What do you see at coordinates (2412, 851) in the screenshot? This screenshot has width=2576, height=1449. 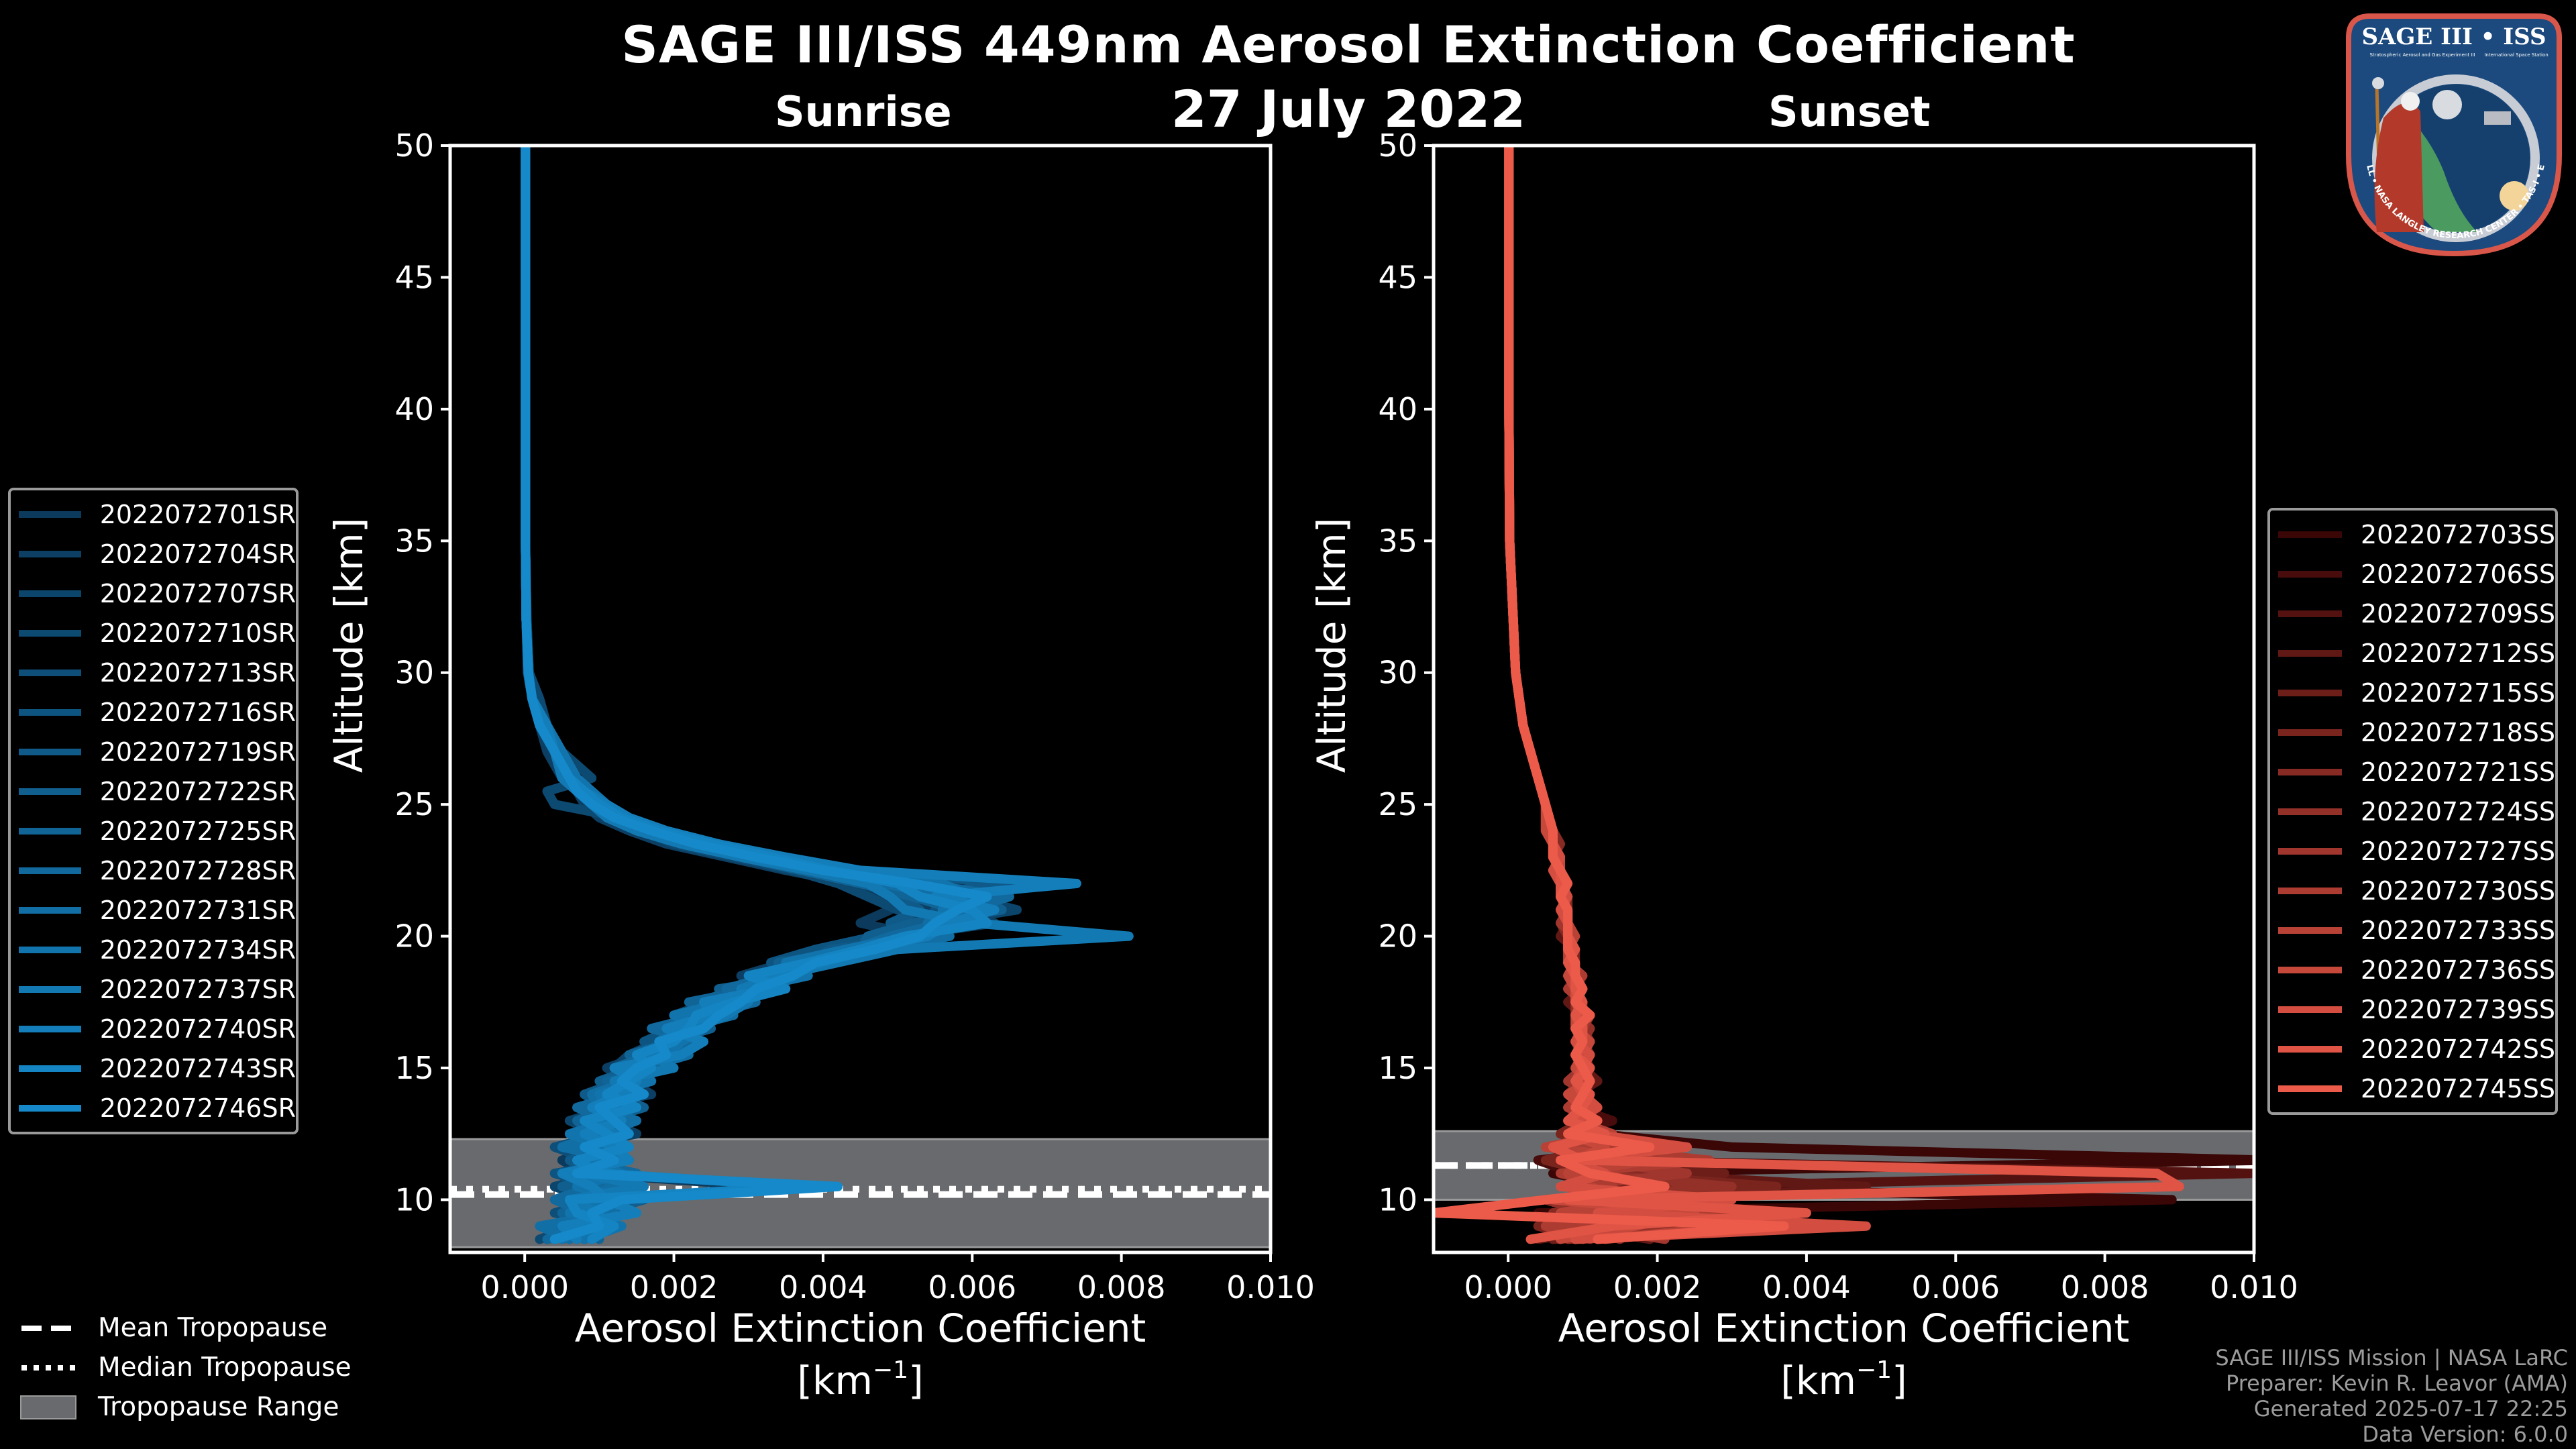 I see `legend-item-2022072727SS: 2022072727SS` at bounding box center [2412, 851].